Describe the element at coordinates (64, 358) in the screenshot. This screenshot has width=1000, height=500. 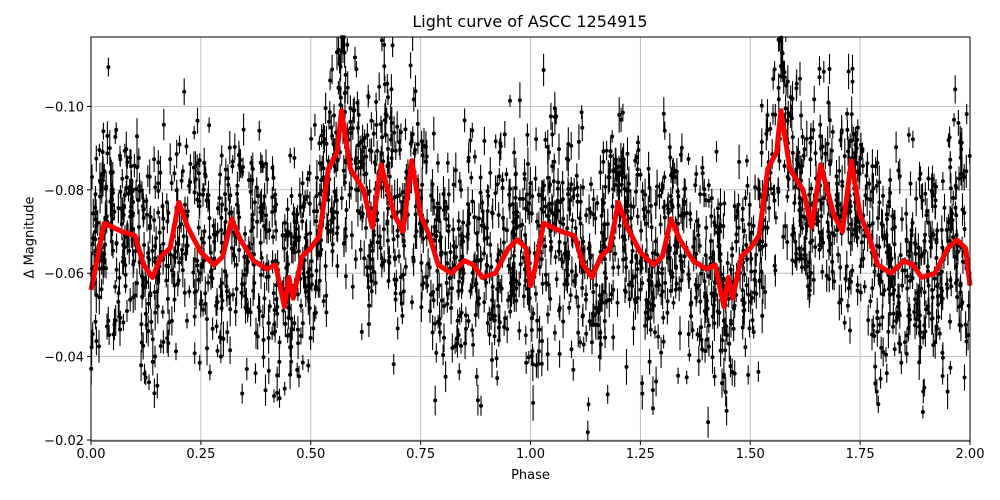
I see `y-tick-label: −0.04` at that location.